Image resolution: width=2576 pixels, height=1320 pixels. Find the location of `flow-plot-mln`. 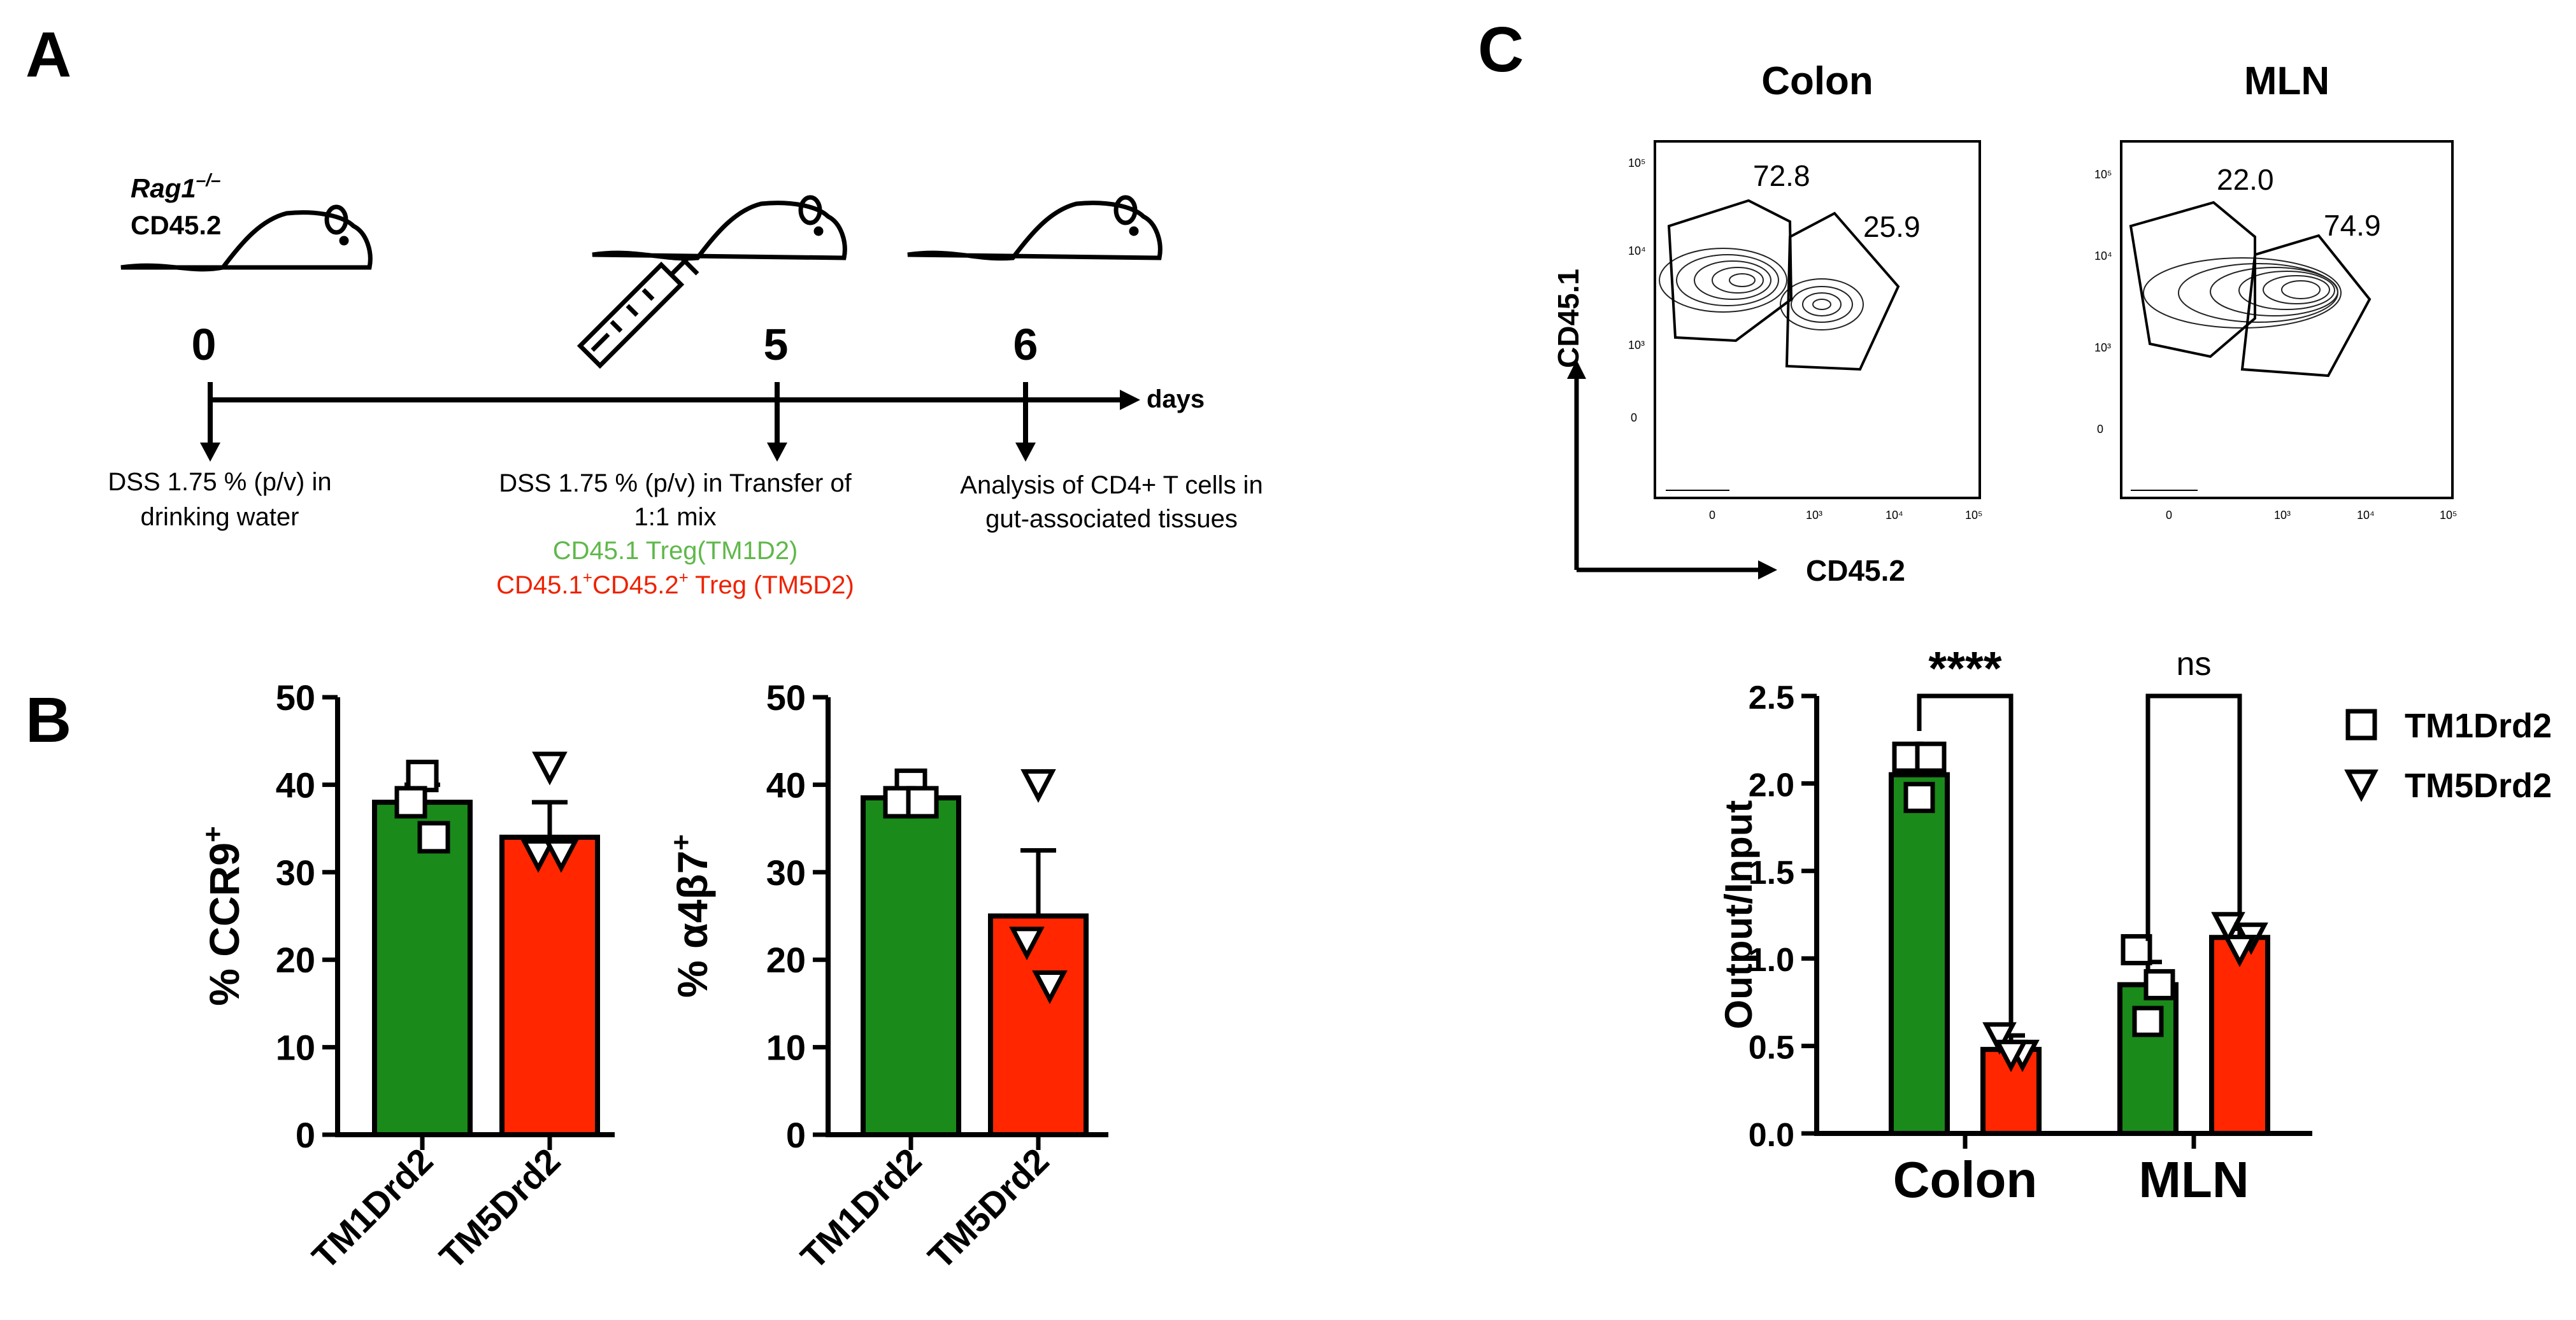

flow-plot-mln is located at coordinates (2287, 319).